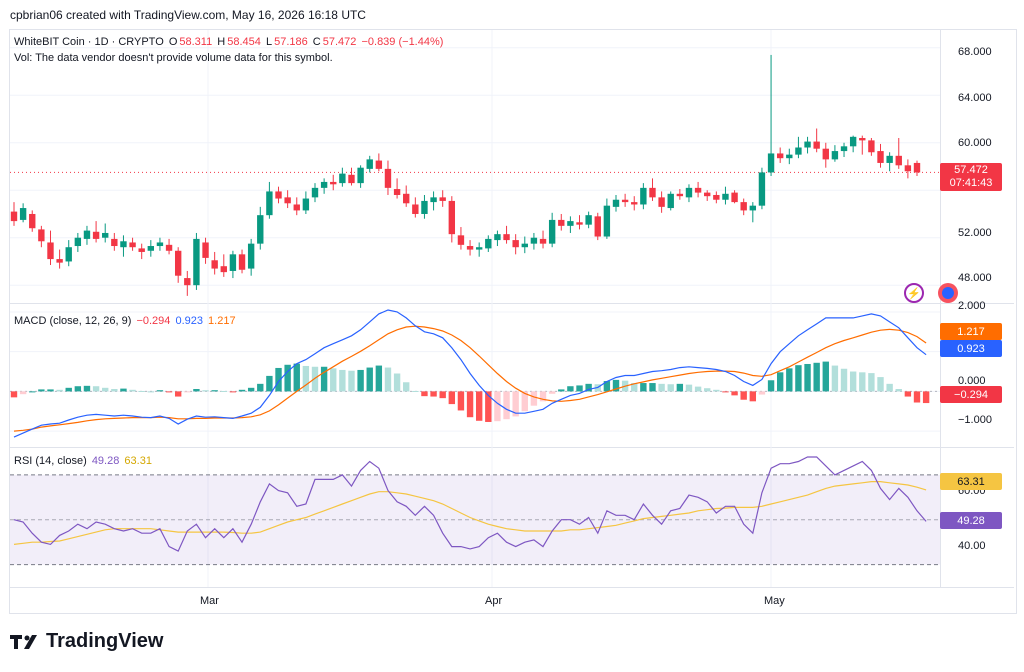  What do you see at coordinates (89, 42) in the screenshot?
I see `symbol-label: WhiteBIT Coin · 1D · CRYPTO` at bounding box center [89, 42].